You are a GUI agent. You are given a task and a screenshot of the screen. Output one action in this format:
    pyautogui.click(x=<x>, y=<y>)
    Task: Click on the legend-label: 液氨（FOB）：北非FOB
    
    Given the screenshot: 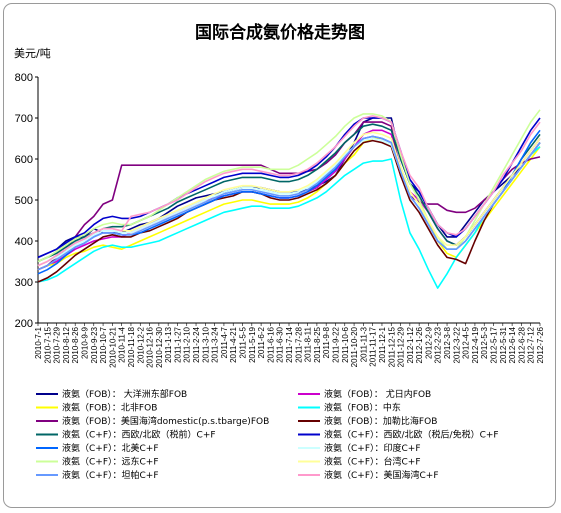 What is the action you would take?
    pyautogui.click(x=109, y=408)
    